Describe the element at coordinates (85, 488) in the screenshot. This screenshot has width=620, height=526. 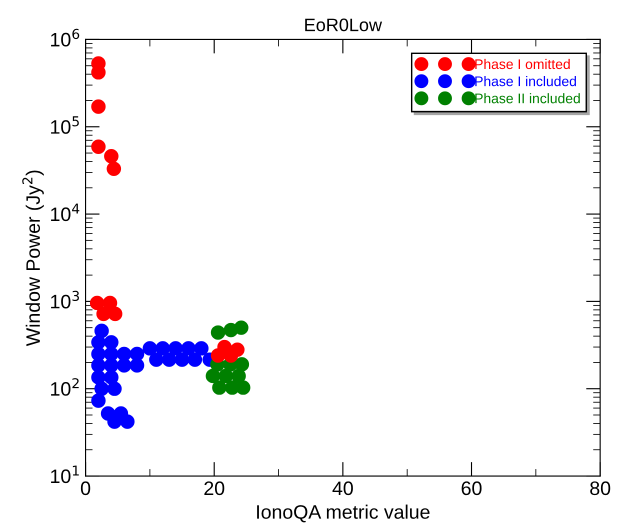
I see `x-tick-label: 0` at that location.